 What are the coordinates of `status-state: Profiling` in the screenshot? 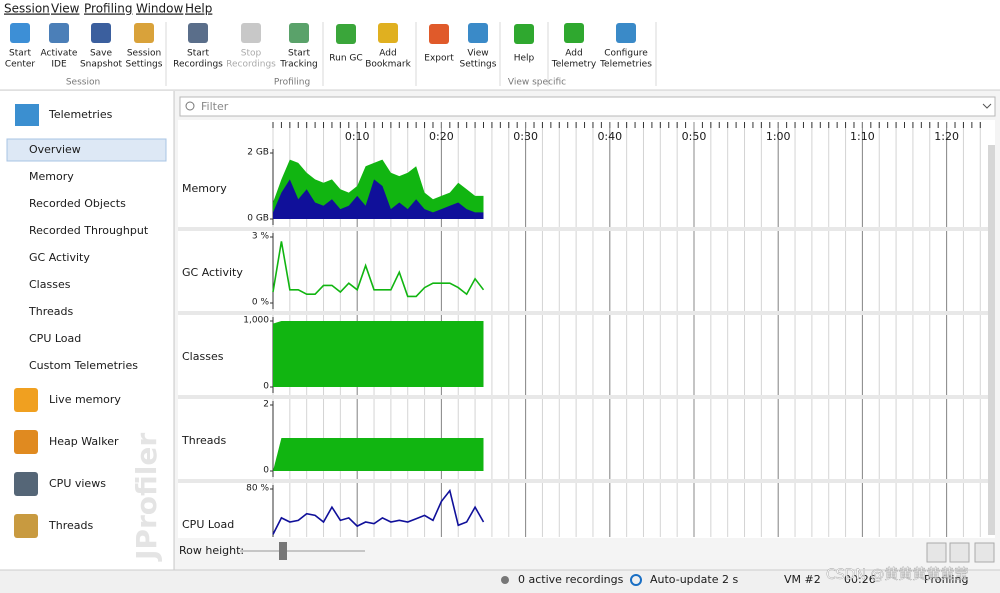 It's located at (946, 579).